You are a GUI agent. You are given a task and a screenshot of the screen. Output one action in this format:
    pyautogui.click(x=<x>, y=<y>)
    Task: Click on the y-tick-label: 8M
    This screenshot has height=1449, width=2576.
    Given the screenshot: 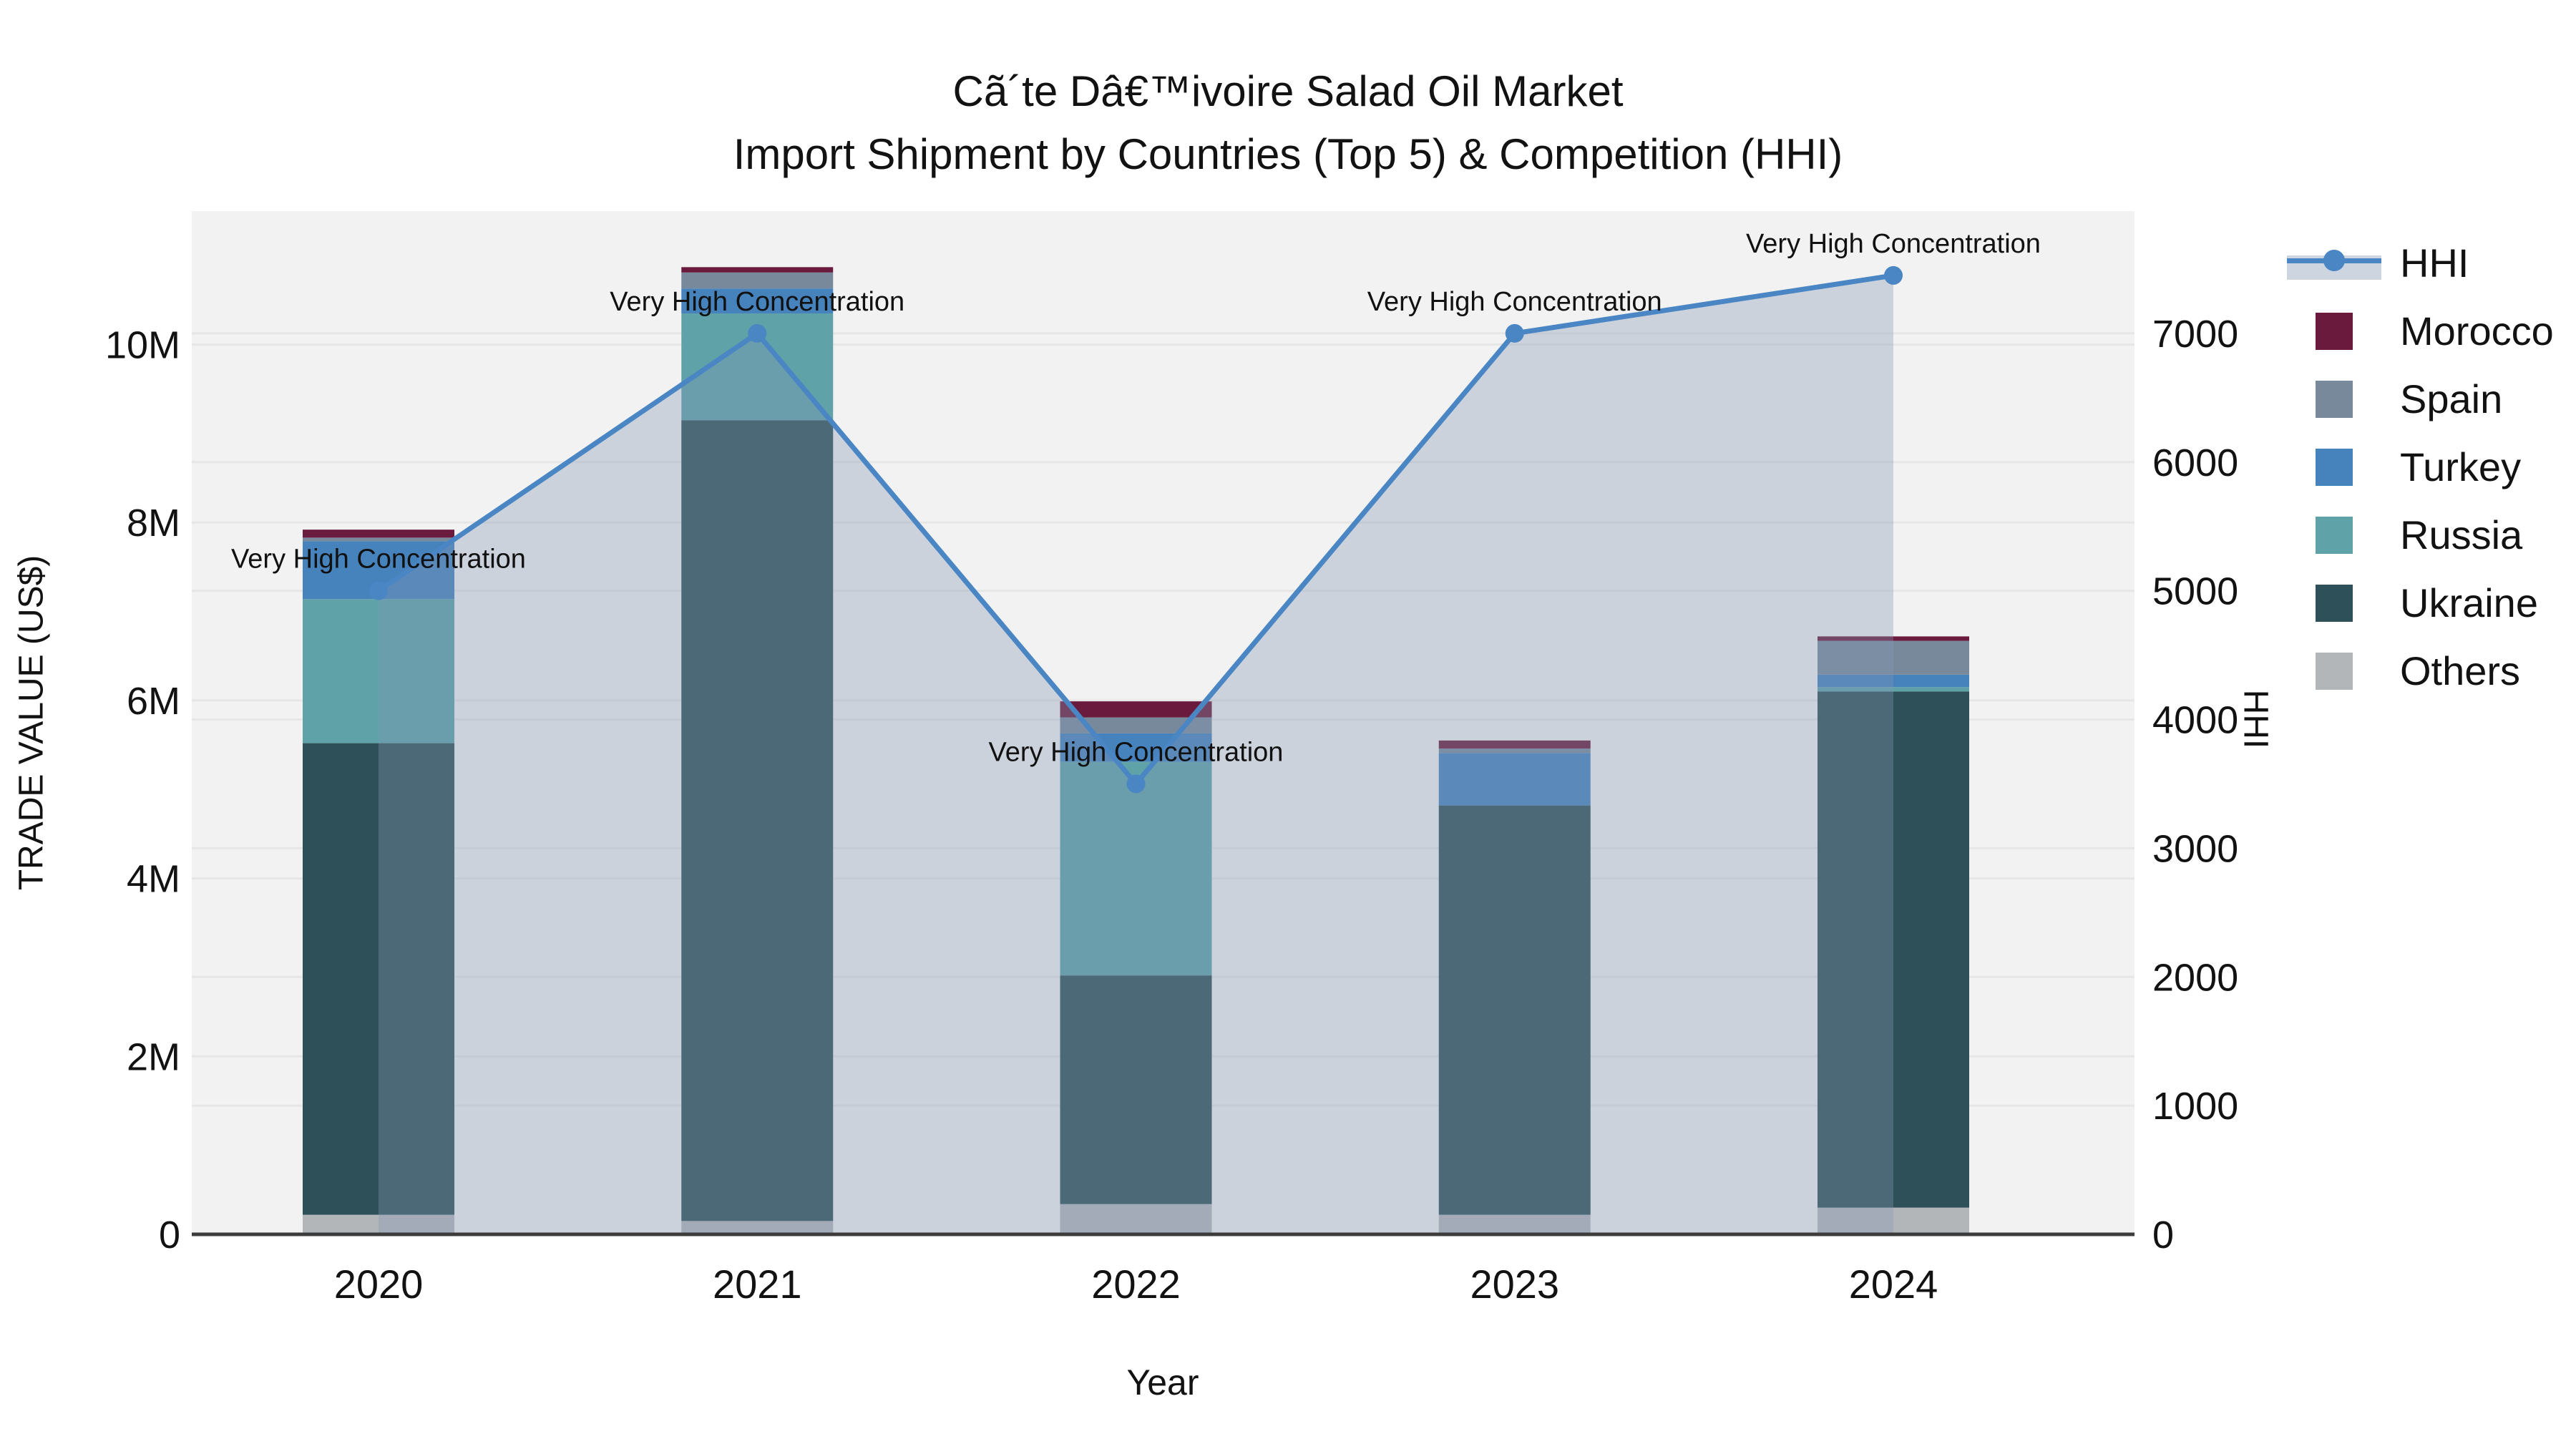 What is the action you would take?
    pyautogui.click(x=153, y=523)
    